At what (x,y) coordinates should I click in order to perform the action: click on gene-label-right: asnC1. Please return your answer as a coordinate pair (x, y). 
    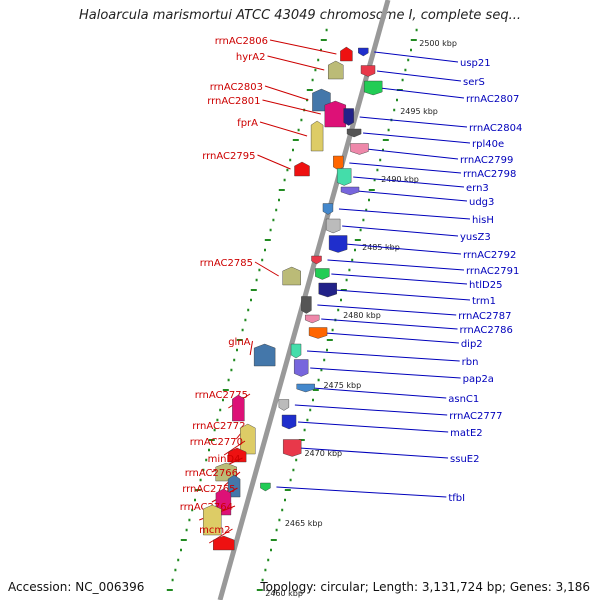
    Looking at the image, I should click on (463, 399).